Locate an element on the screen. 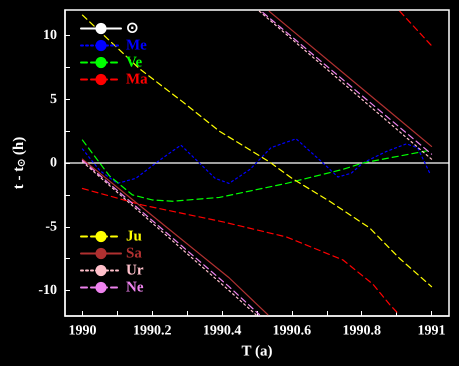  x-tick-label: 1990 is located at coordinates (82, 331).